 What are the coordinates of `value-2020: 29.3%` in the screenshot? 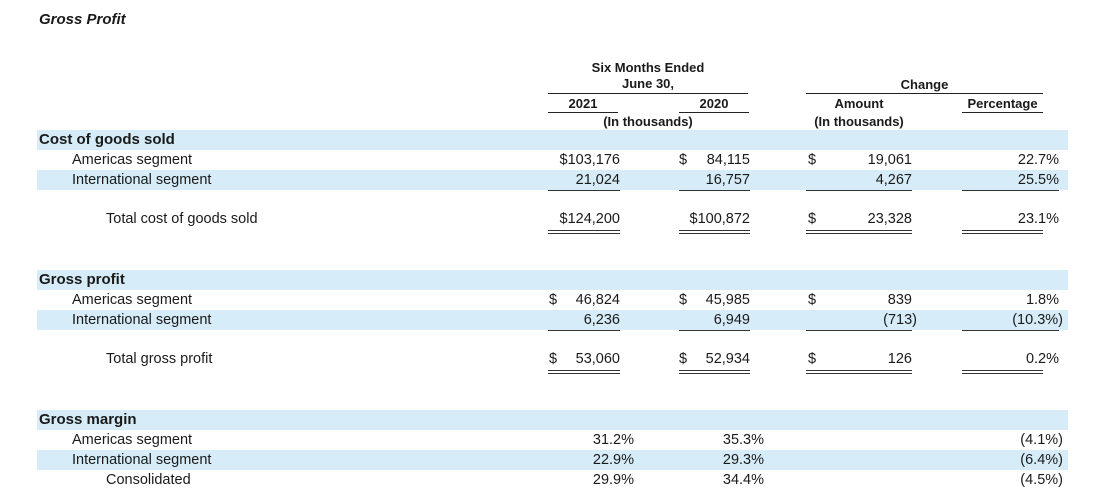 It's located at (743, 460).